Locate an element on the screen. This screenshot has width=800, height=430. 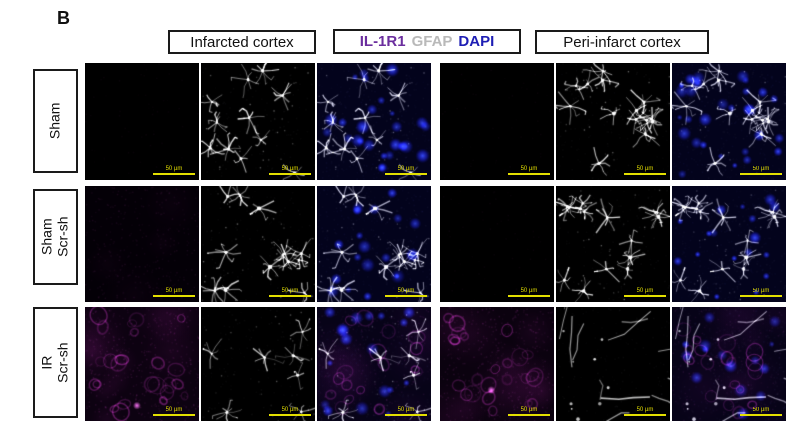
row-label-sham-scr-line1: Sham is located at coordinates (46, 237).